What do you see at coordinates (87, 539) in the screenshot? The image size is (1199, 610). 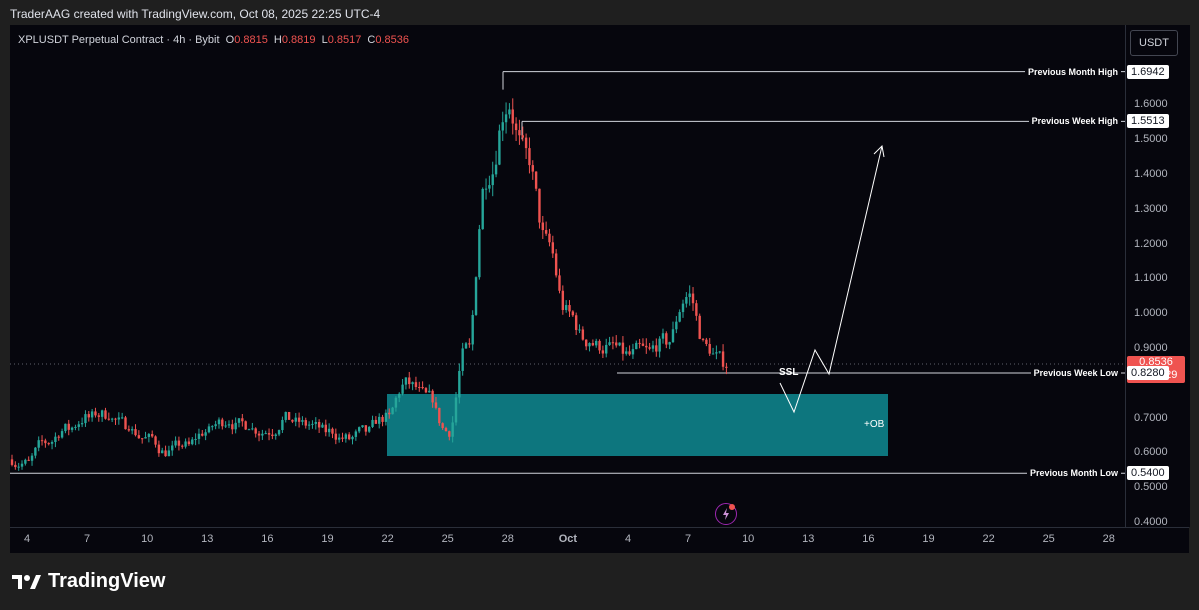 I see `time-tick: 7` at bounding box center [87, 539].